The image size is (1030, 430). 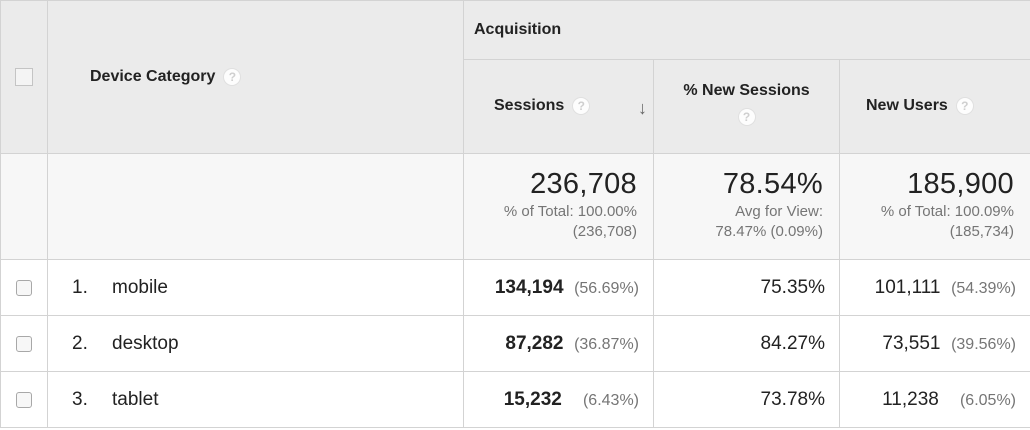 What do you see at coordinates (960, 184) in the screenshot?
I see `new-users-total-value: 185,900` at bounding box center [960, 184].